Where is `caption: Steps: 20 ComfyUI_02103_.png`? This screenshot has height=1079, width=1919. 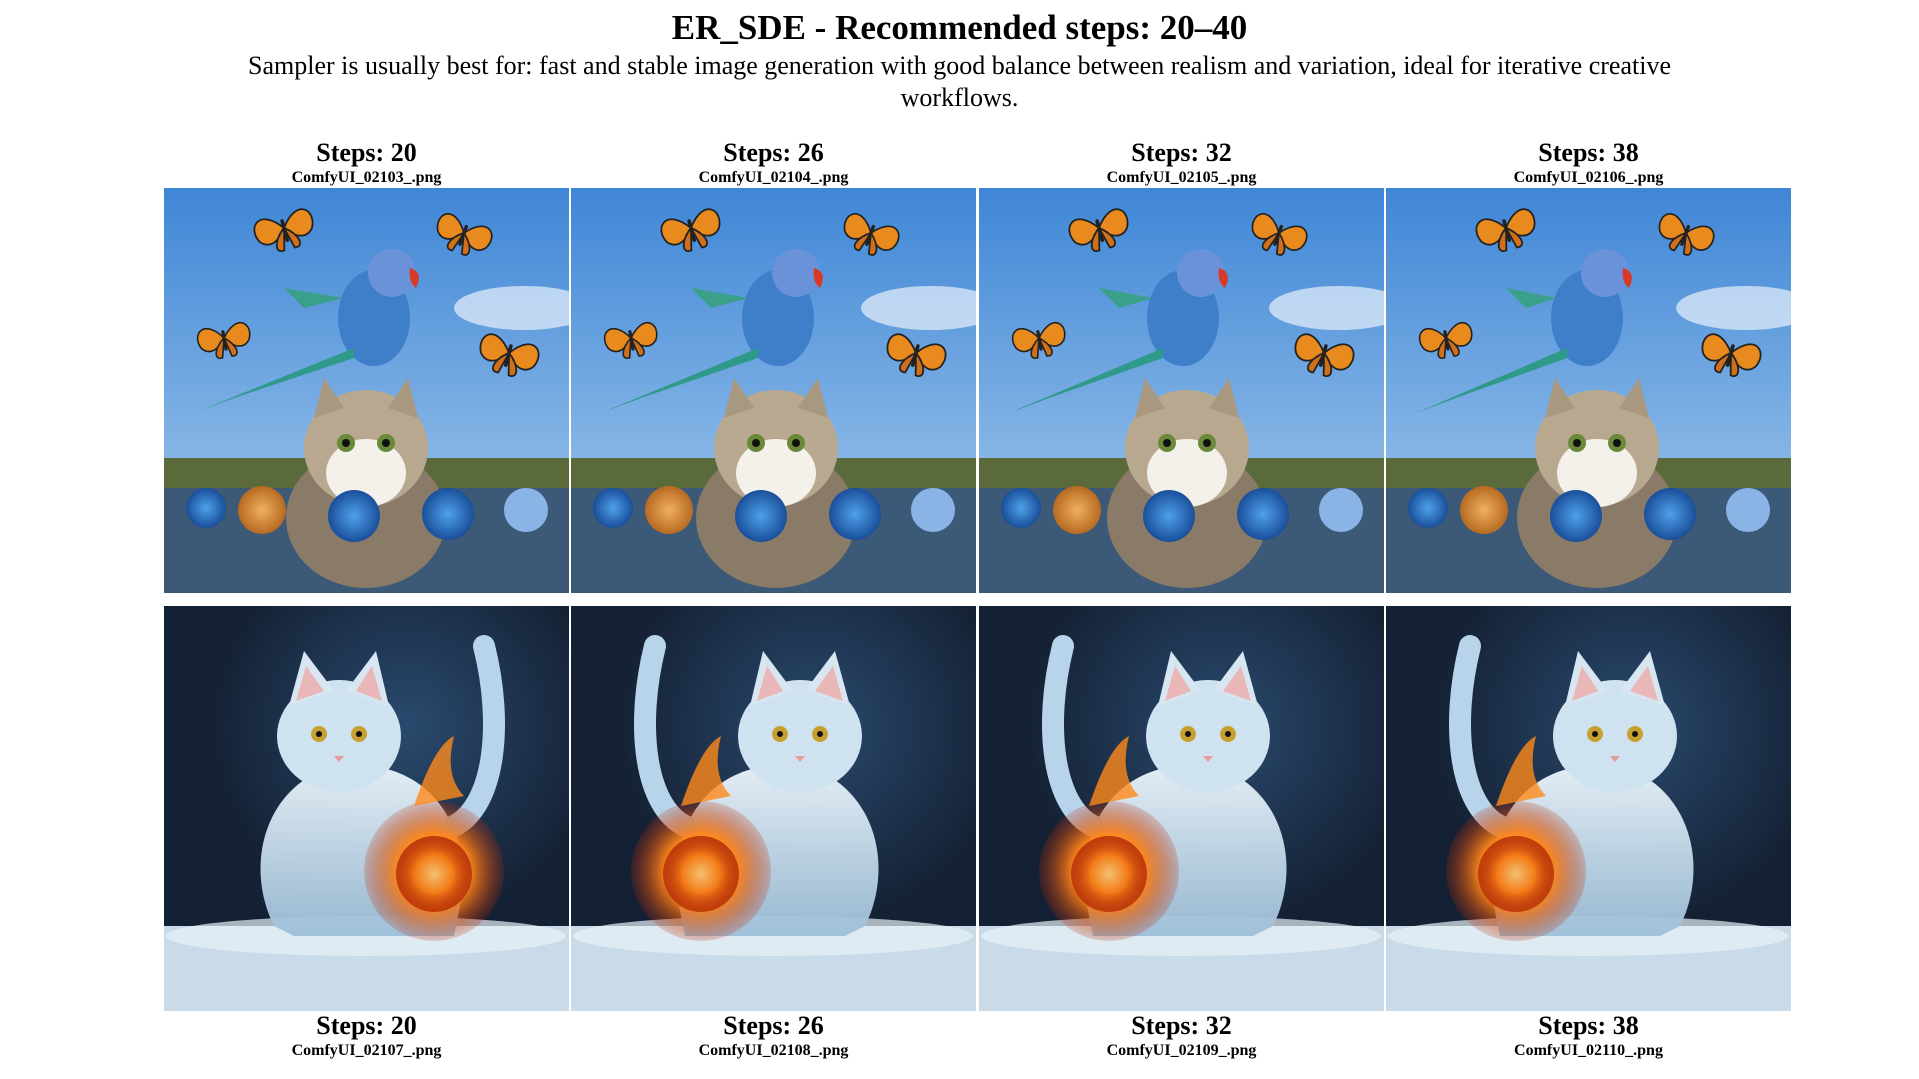
caption: Steps: 20 ComfyUI_02103_.png is located at coordinates (366, 163).